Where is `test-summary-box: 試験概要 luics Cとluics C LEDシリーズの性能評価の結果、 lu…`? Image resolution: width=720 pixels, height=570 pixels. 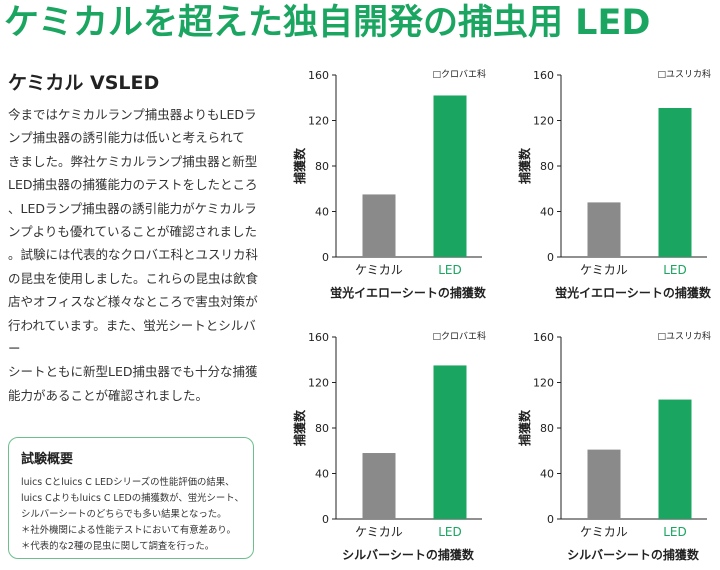
test-summary-box: 試験概要 luics Cとluics C LEDシリーズの性能評価の結果、 lu… is located at coordinates (131, 498).